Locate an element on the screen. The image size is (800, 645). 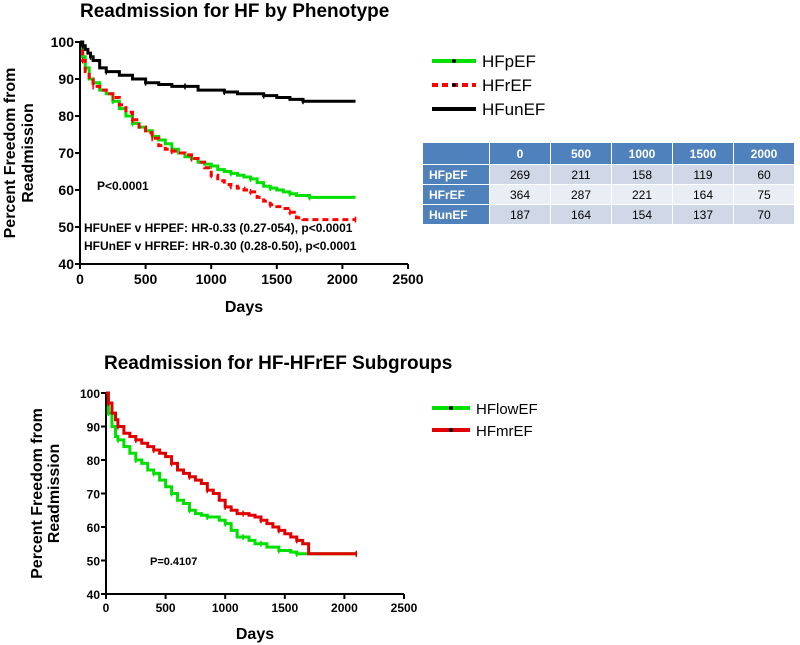
risk-table-cell: 269 is located at coordinates (520, 174).